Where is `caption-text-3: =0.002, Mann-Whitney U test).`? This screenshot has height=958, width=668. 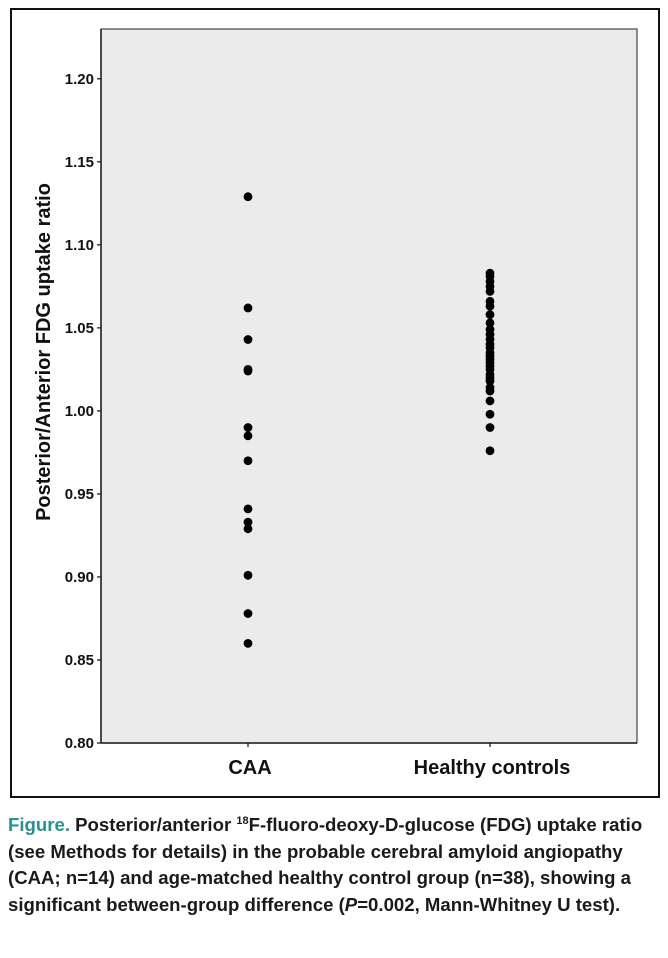 caption-text-3: =0.002, Mann-Whitney U test). is located at coordinates (489, 904).